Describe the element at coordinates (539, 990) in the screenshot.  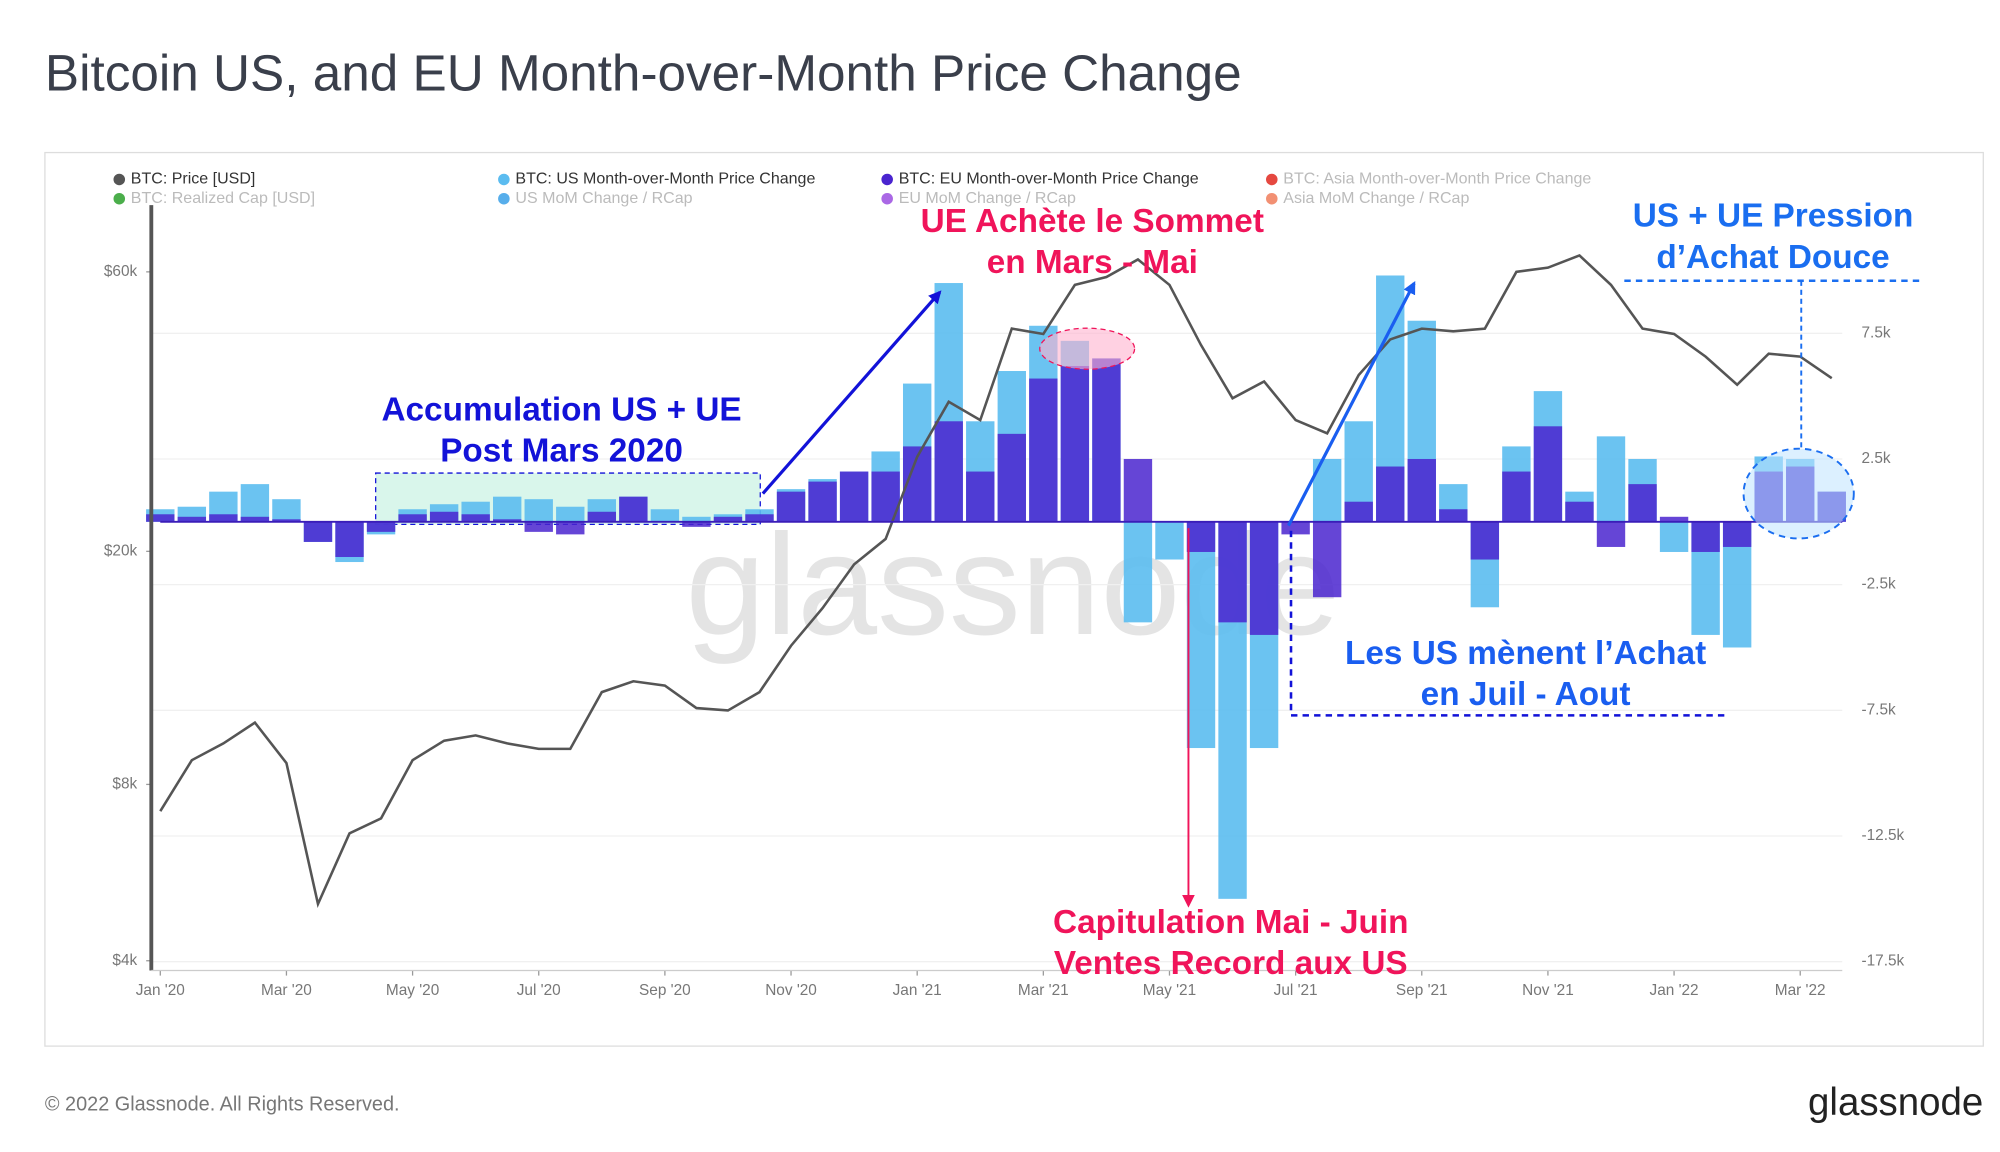
I see `x-tick-label: Jul '20` at that location.